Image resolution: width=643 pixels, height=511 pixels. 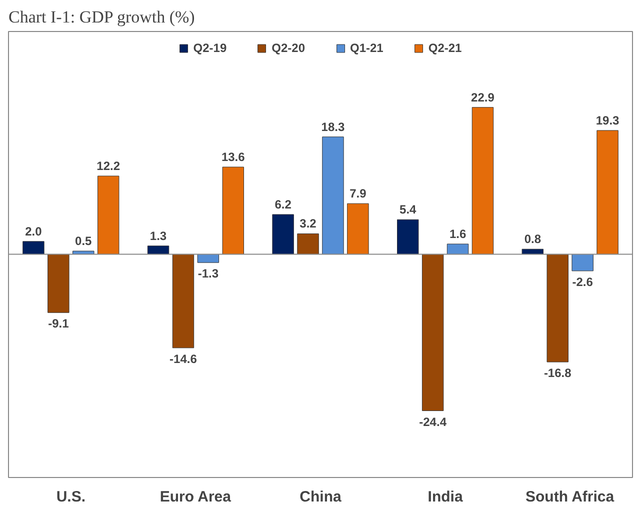 I want to click on legend-label: Q1-21, so click(x=367, y=48).